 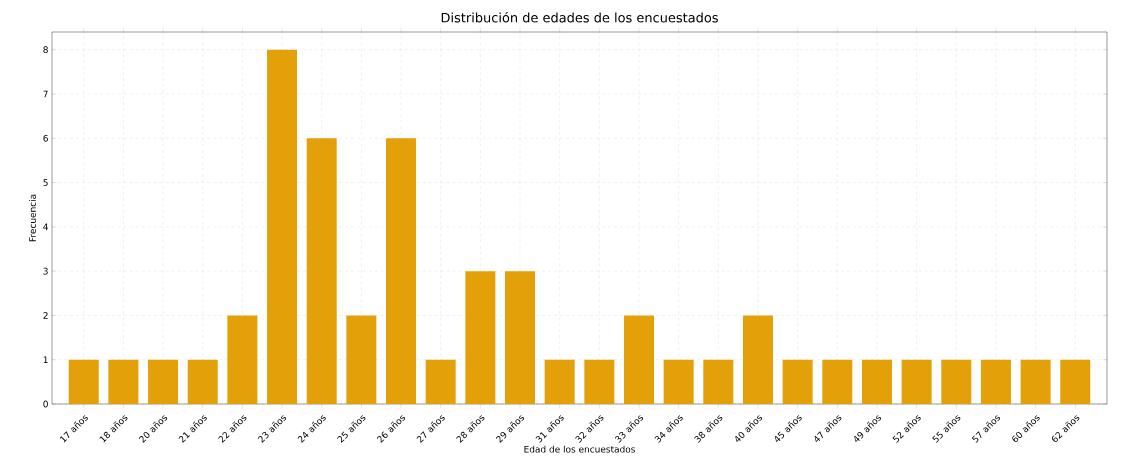 I want to click on y-tick-label: 4, so click(x=45, y=227).